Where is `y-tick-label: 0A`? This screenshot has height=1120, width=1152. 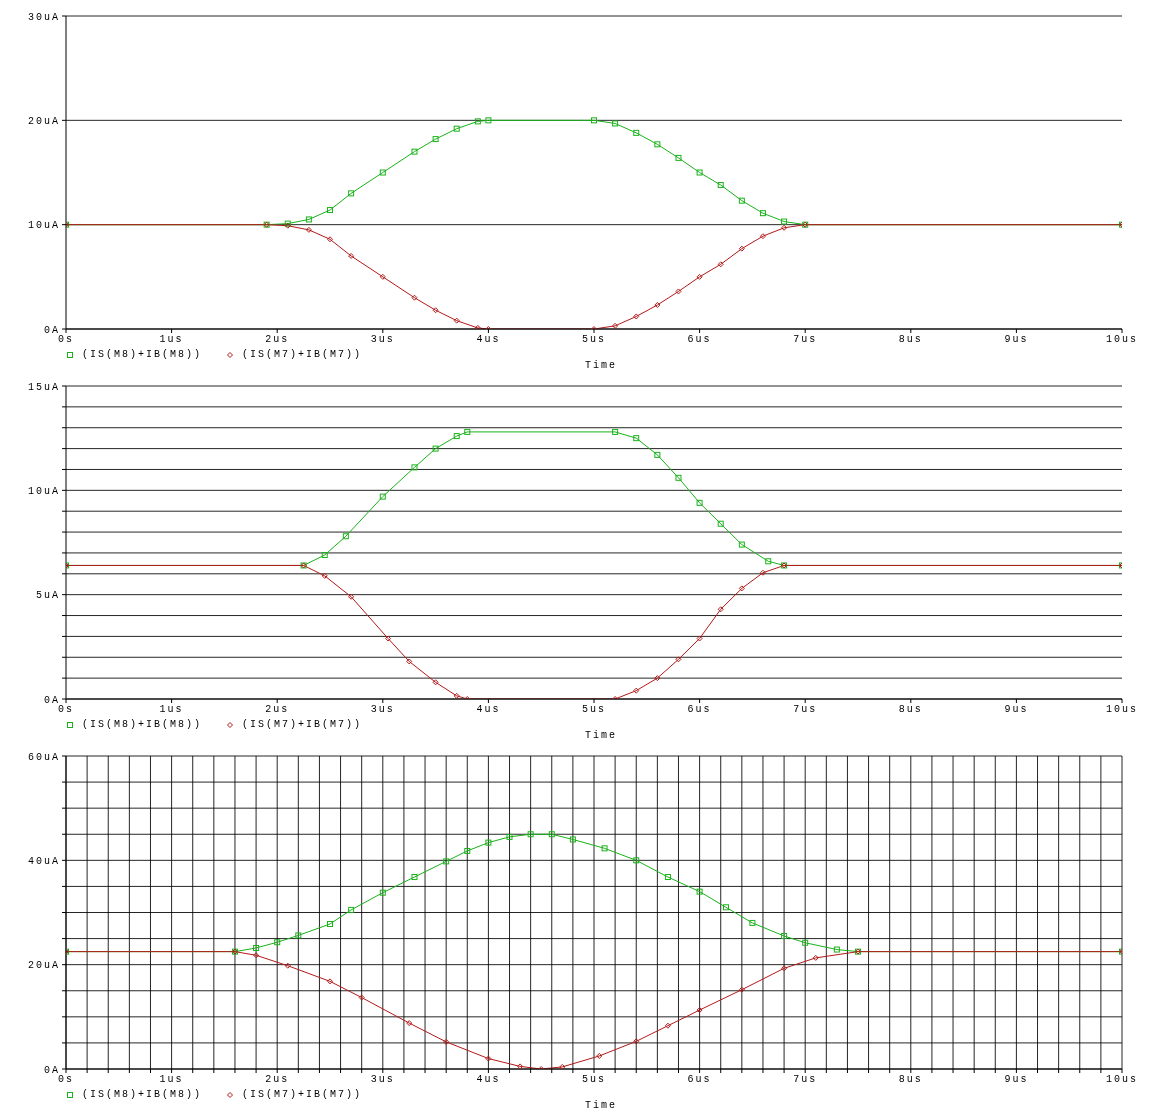 y-tick-label: 0A is located at coordinates (51, 1070).